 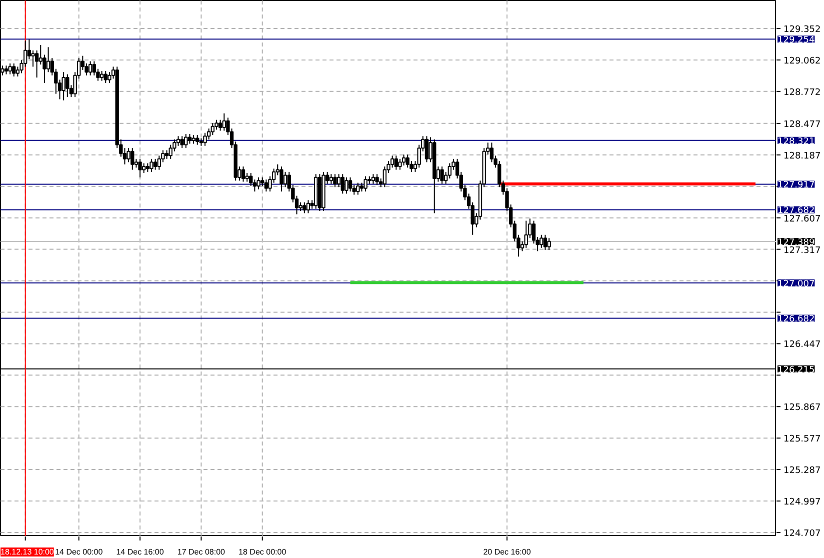 What do you see at coordinates (507, 552) in the screenshot?
I see `x-tick-label: 20 Dec 16:00` at bounding box center [507, 552].